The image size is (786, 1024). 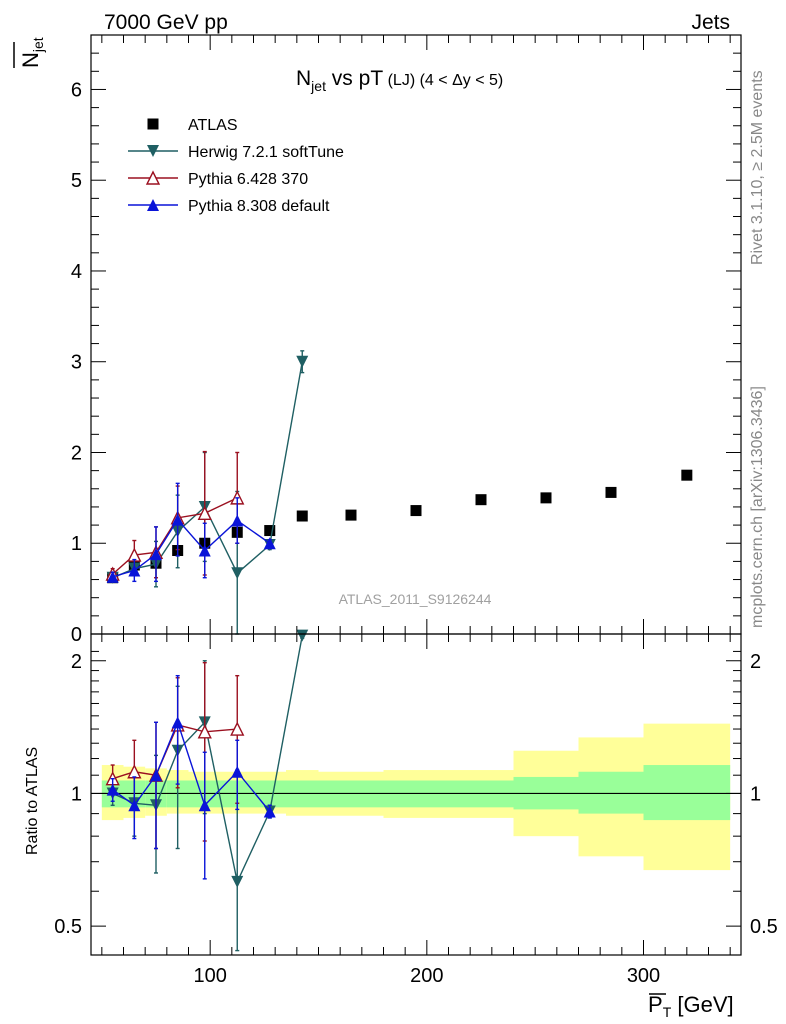 I want to click on main-title-sub: jet, so click(x=318, y=86).